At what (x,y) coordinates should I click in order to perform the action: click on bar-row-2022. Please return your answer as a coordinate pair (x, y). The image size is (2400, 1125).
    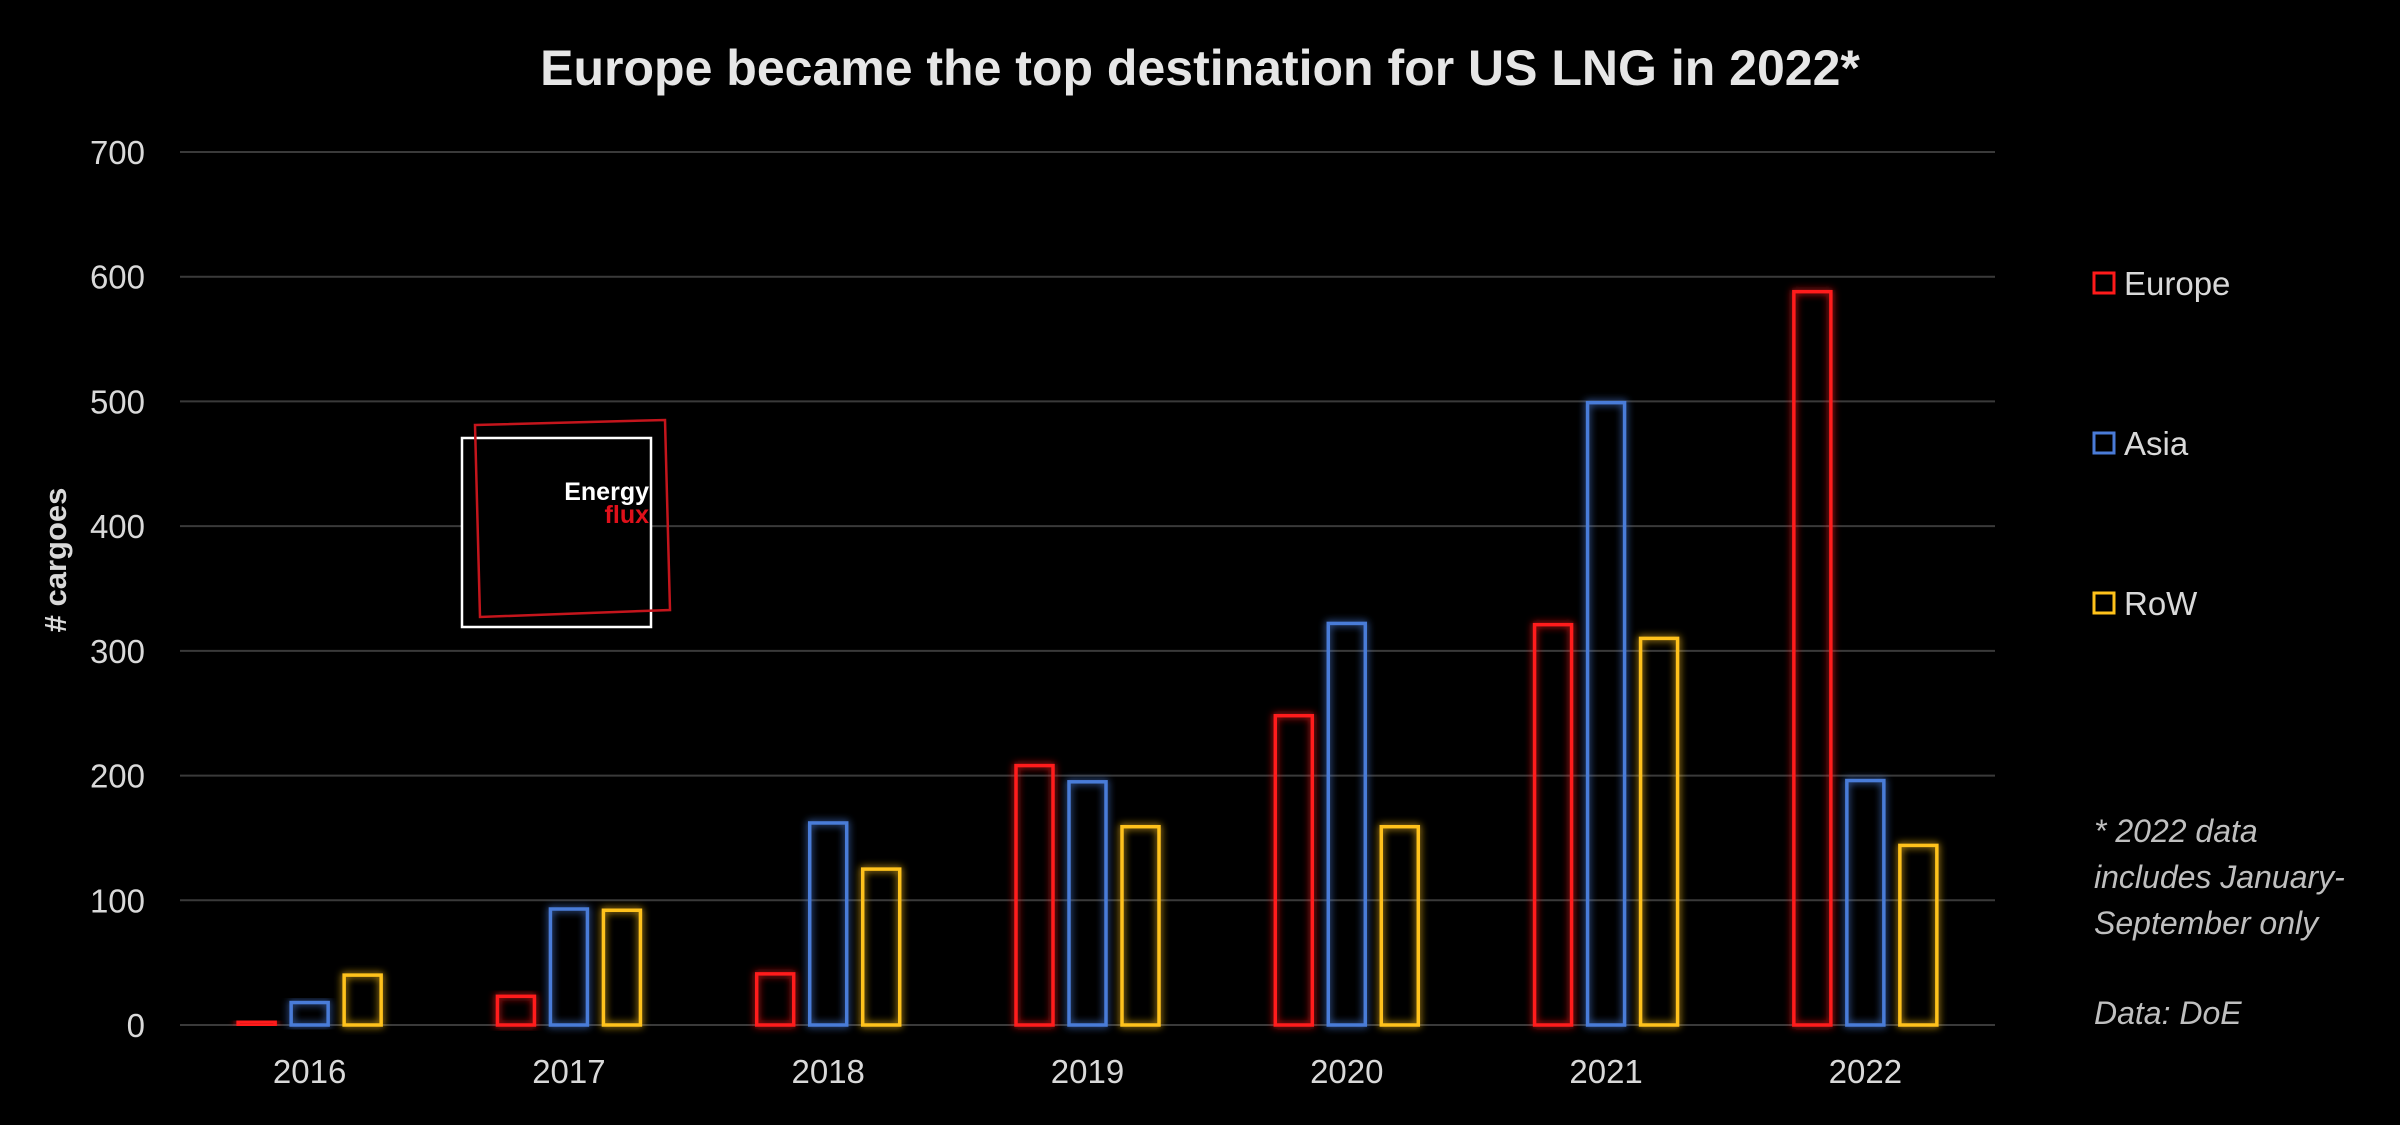
    Looking at the image, I should click on (1918, 935).